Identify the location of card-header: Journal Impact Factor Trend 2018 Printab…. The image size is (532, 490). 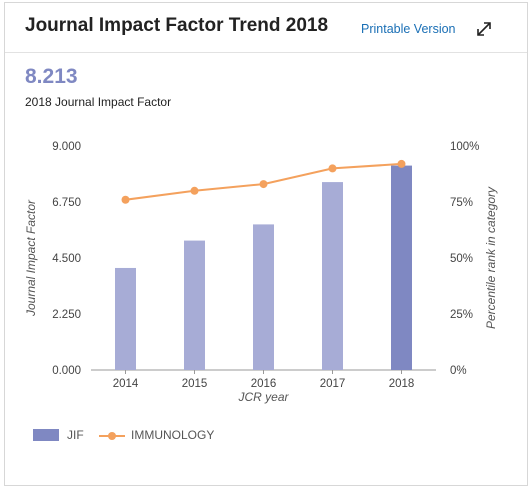
(266, 28).